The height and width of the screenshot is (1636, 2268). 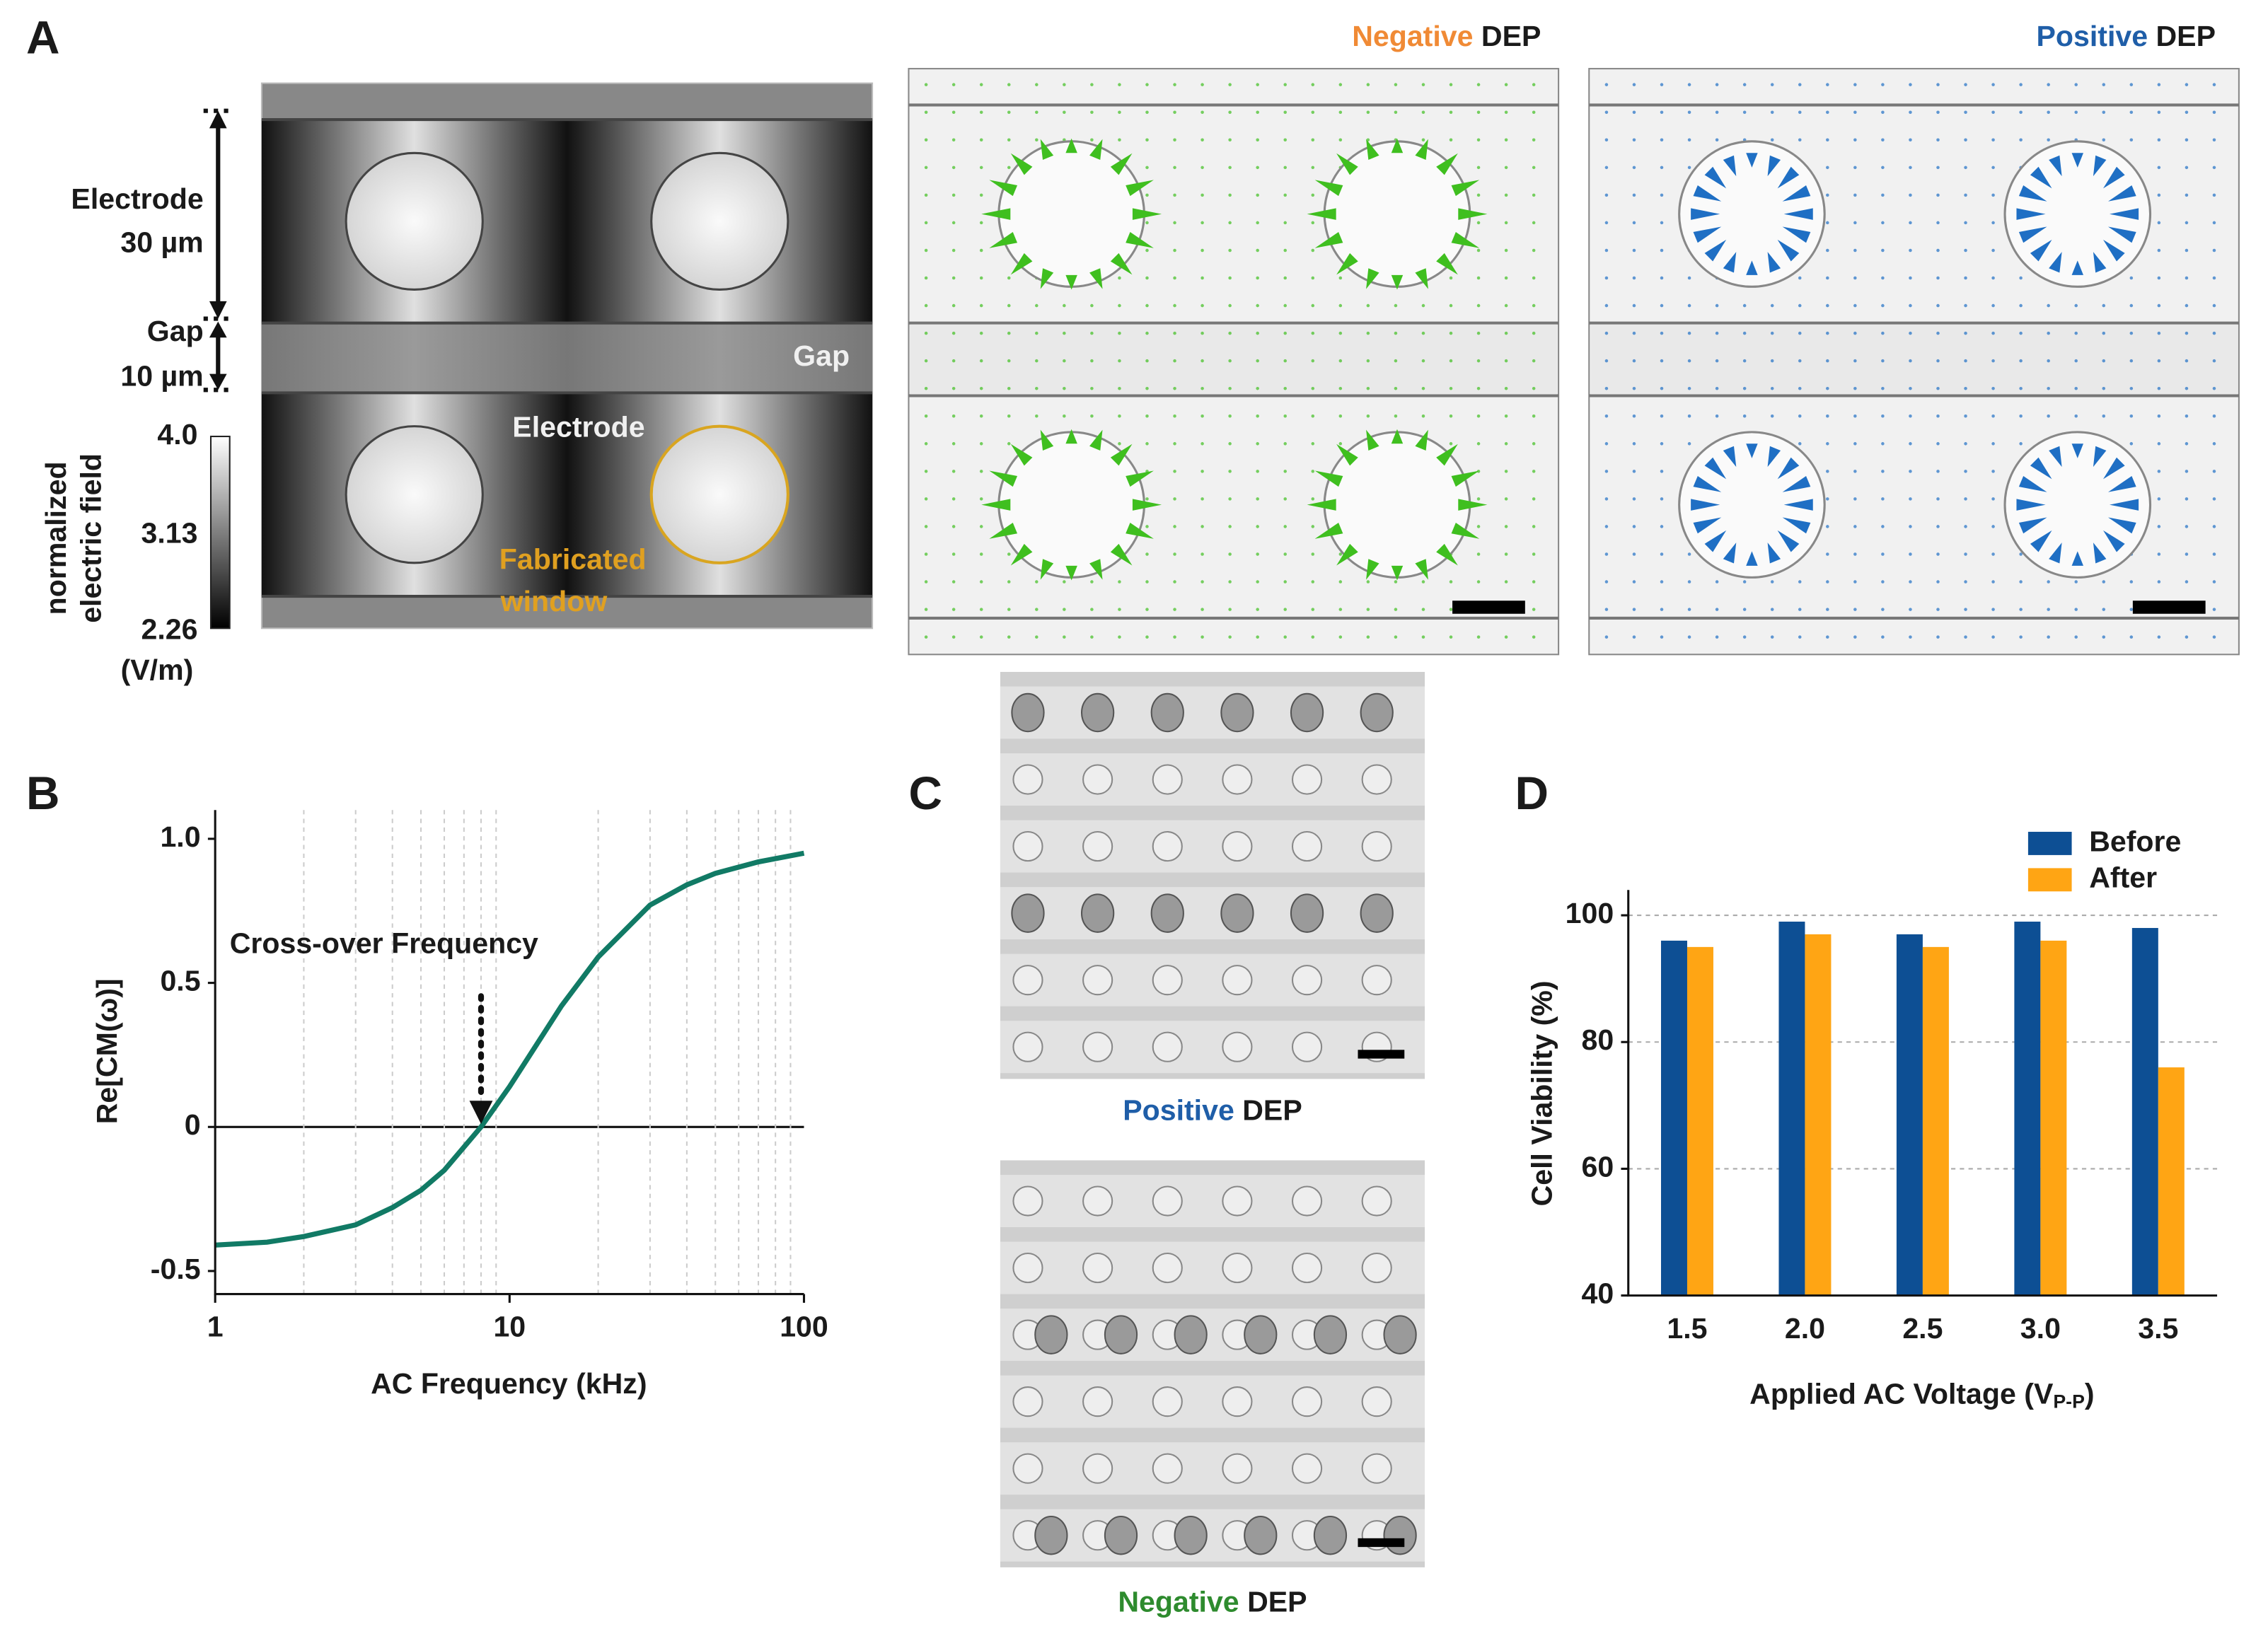 I want to click on x-tick-label: 3.0, so click(x=2041, y=1329).